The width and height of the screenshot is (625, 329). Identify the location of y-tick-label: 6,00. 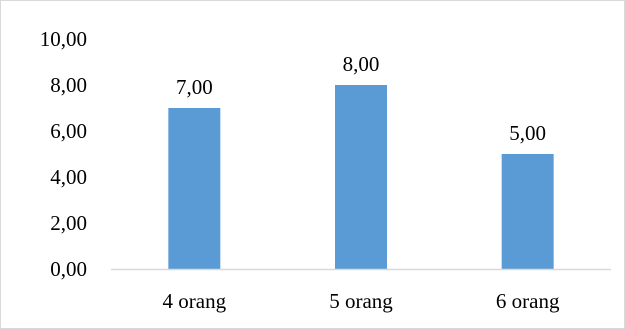
(68, 131).